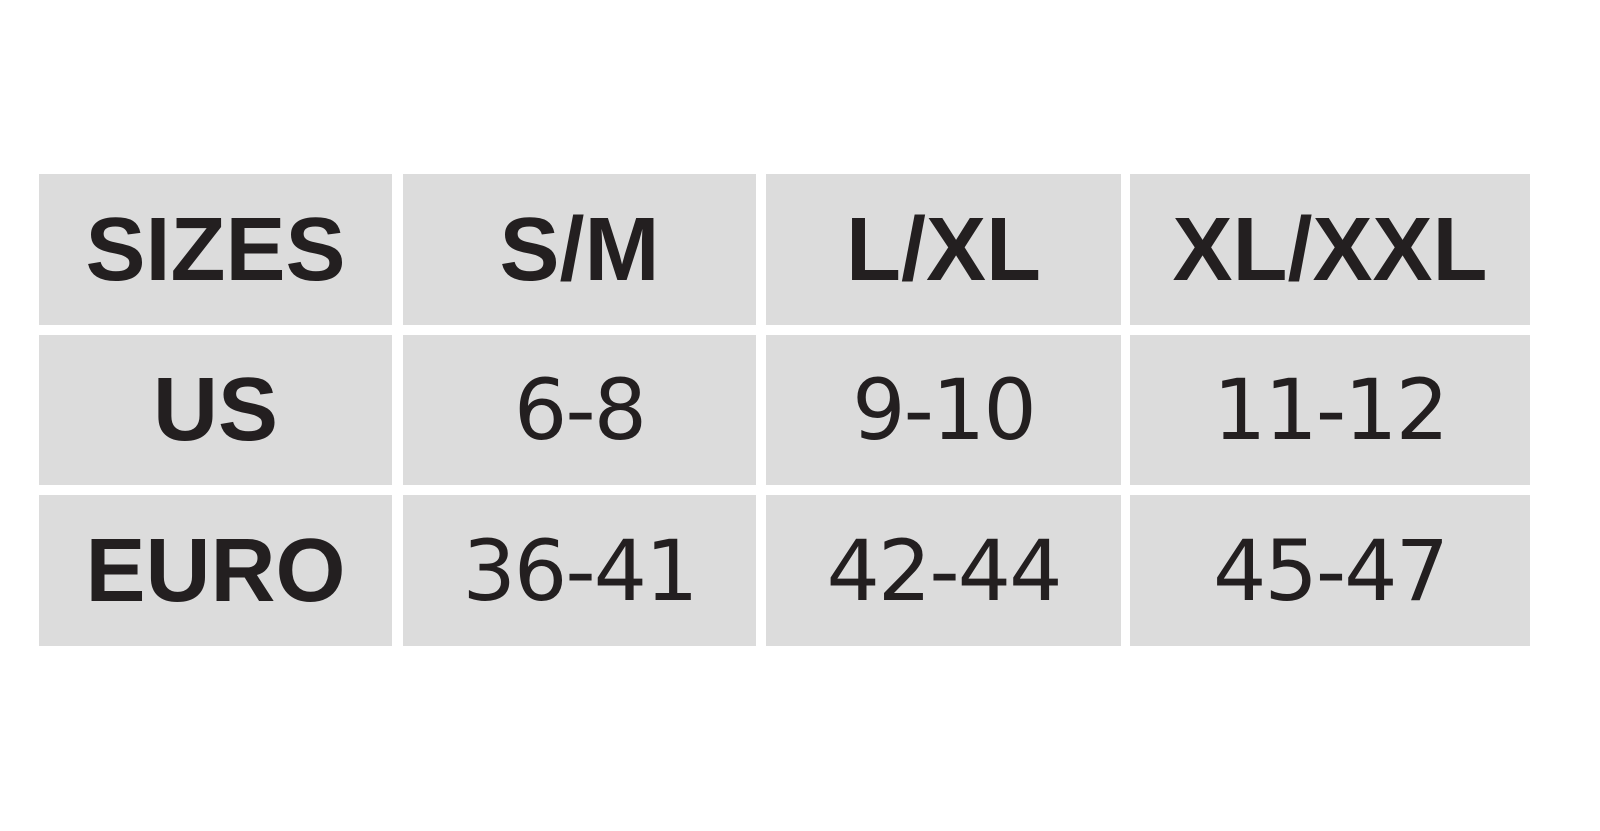 This screenshot has height=831, width=1600. I want to click on header-cell-xlxxl: XL/XXL, so click(1330, 249).